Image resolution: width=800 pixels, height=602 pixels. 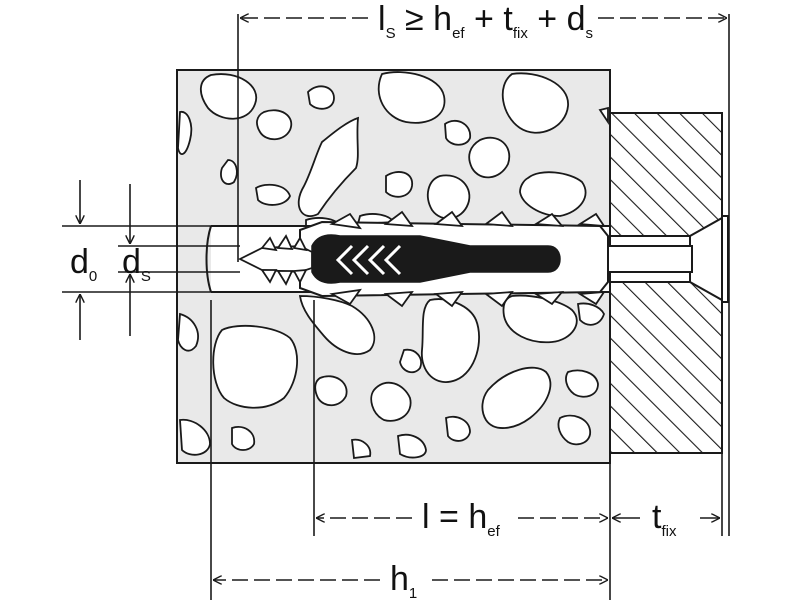 I want to click on screw-head-rim, so click(x=725, y=259).